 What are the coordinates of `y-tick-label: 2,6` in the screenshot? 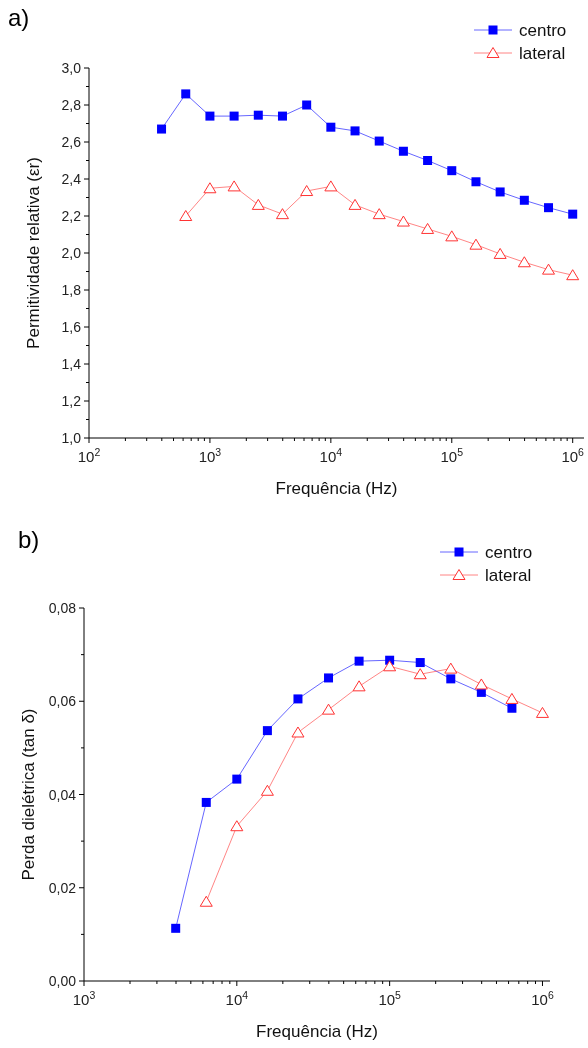 It's located at (71, 142).